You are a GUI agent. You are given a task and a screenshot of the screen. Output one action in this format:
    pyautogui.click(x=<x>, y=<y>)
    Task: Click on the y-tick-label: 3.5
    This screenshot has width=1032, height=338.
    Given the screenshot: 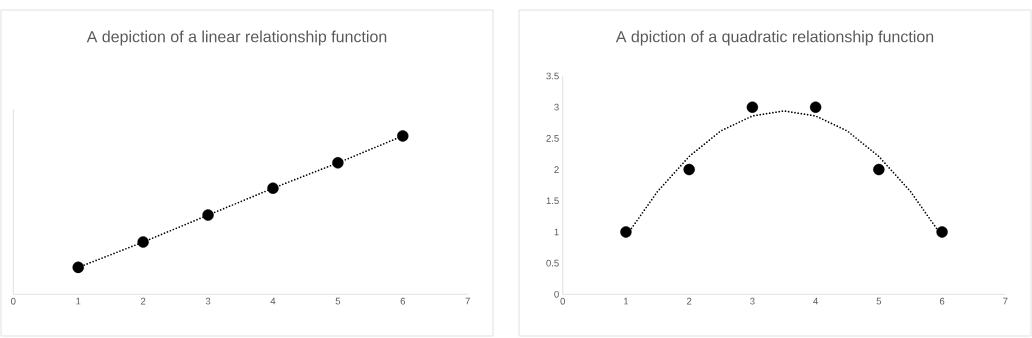 What is the action you would take?
    pyautogui.click(x=552, y=76)
    